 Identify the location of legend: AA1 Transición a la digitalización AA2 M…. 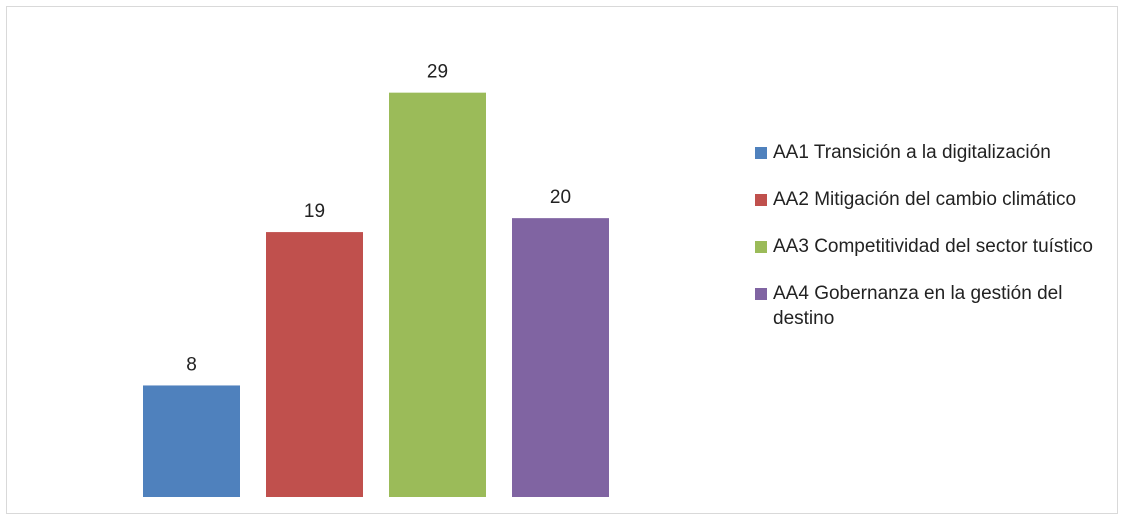
(935, 235).